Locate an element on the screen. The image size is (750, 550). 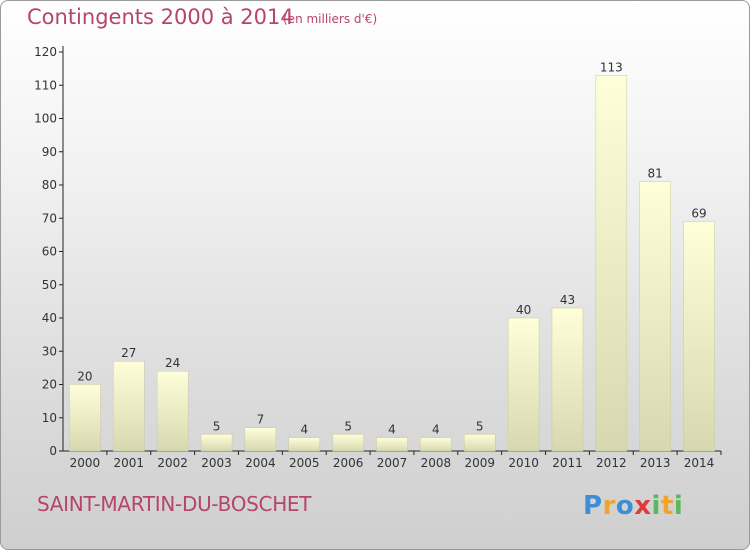
data-label-2006: 5 is located at coordinates (348, 426).